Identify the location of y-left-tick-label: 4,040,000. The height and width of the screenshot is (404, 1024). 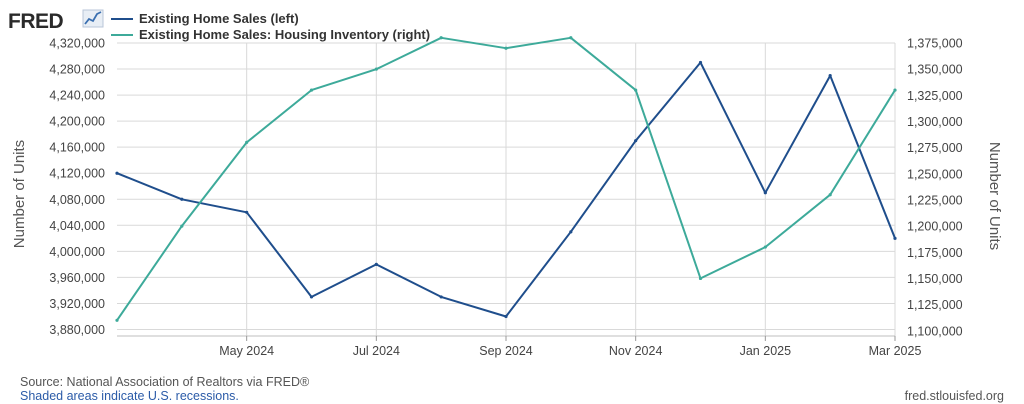
(77, 226).